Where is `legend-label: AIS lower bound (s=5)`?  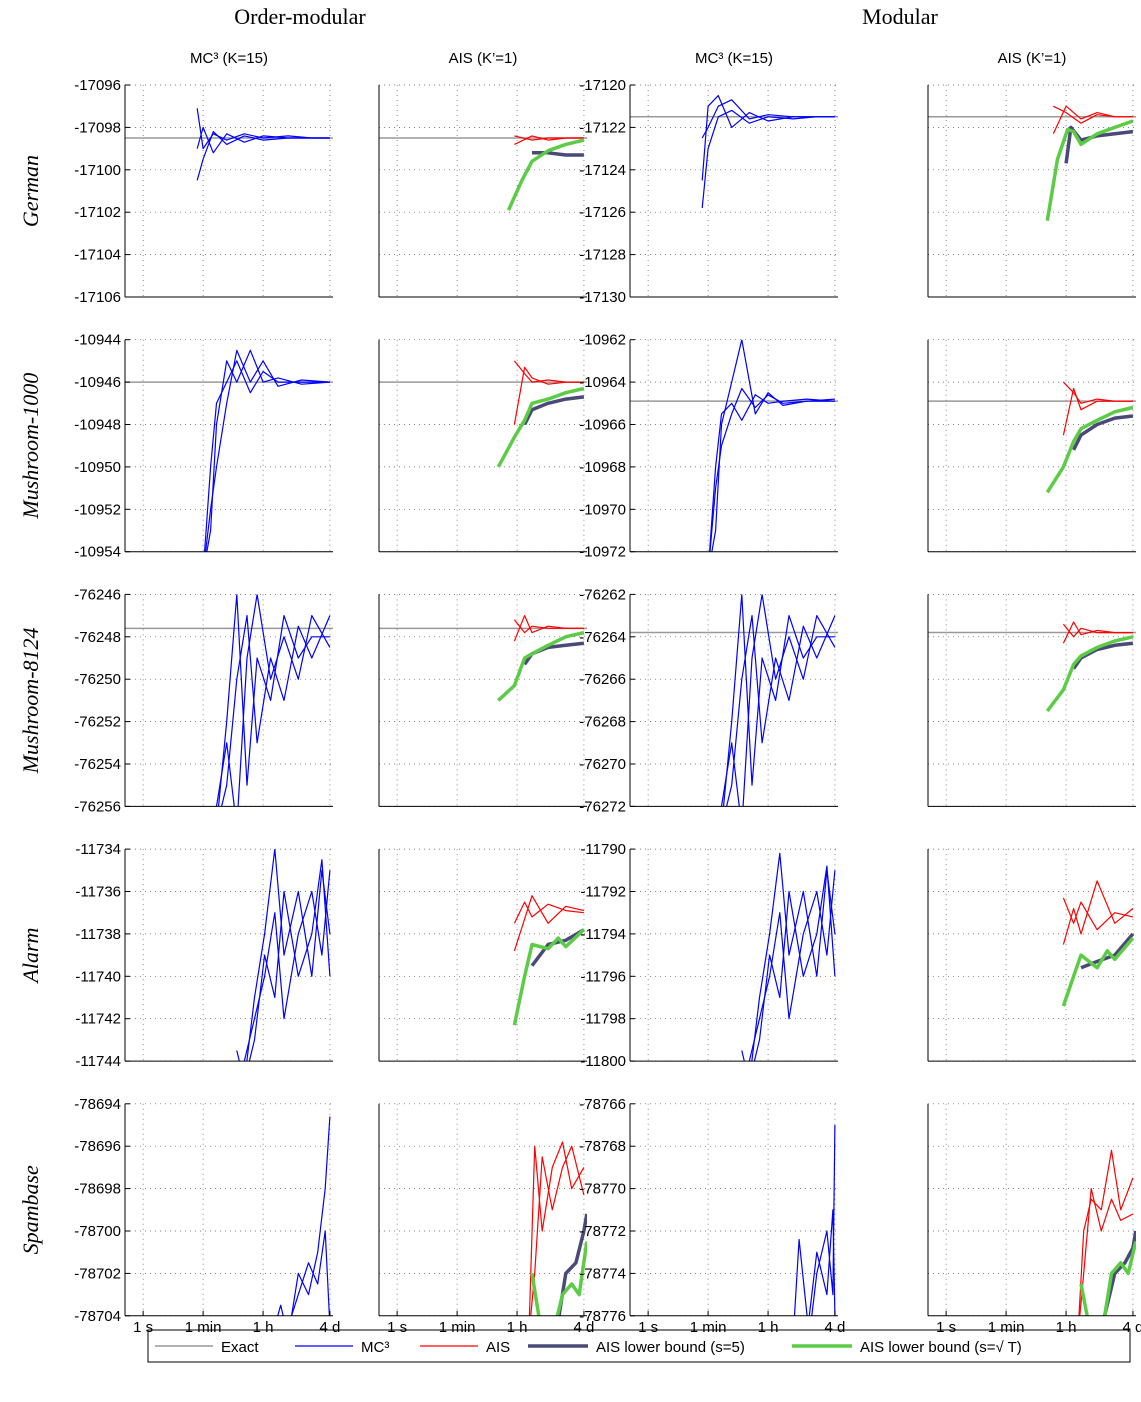
legend-label: AIS lower bound (s=5) is located at coordinates (670, 1347).